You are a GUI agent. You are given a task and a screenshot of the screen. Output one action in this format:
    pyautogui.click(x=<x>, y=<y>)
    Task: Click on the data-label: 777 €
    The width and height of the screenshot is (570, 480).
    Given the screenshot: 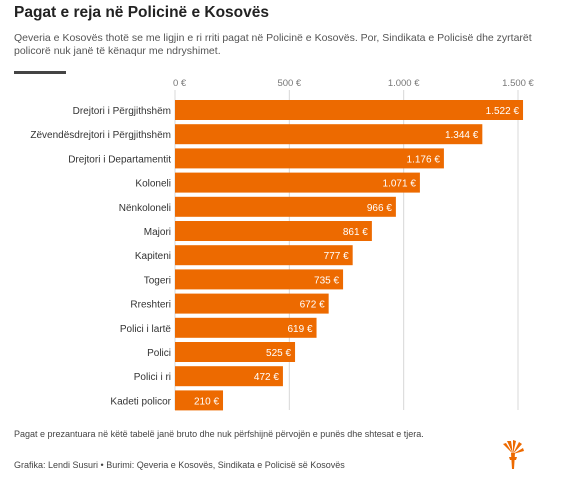 What is the action you would take?
    pyautogui.click(x=336, y=256)
    